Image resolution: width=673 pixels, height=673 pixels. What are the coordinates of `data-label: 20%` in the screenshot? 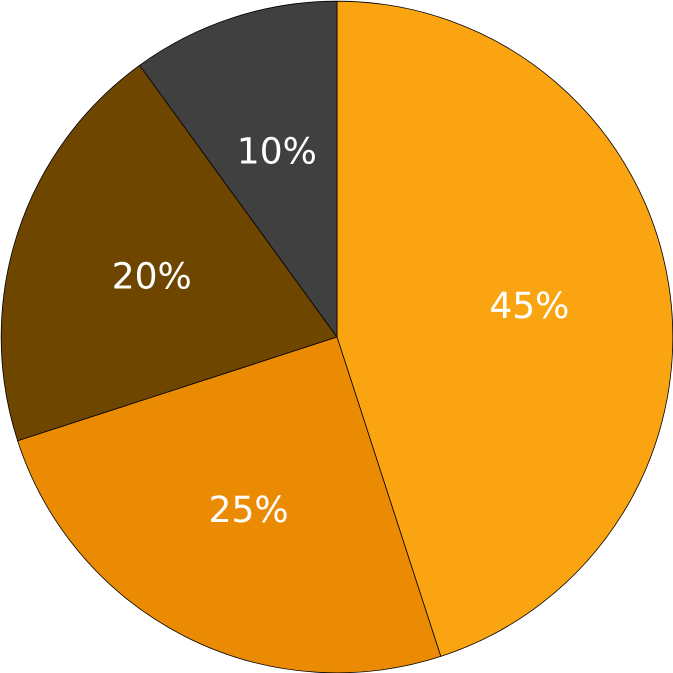 It's located at (152, 277).